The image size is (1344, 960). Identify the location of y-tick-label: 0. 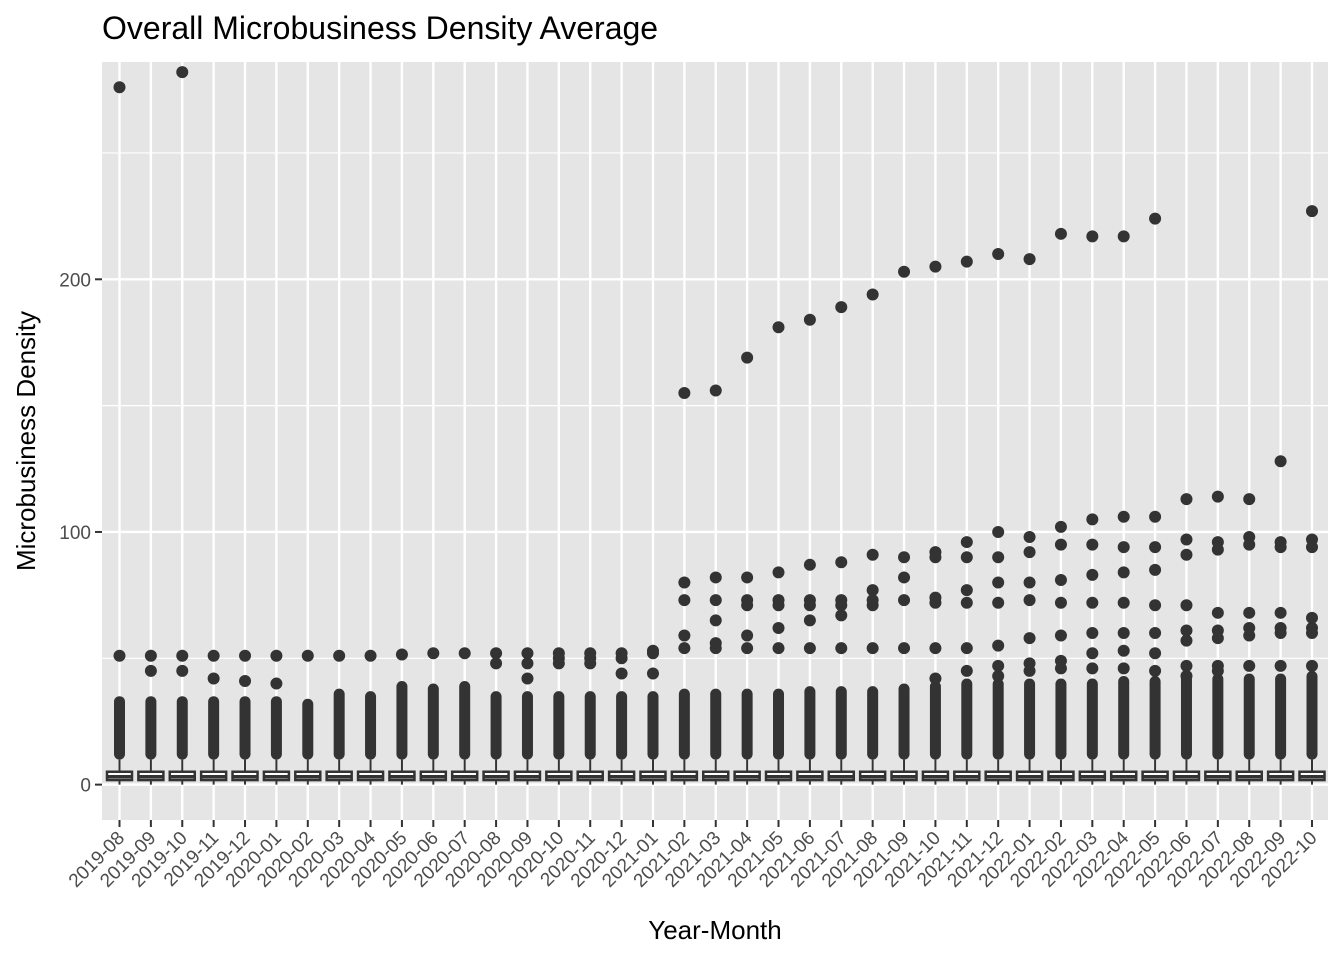
(85, 786).